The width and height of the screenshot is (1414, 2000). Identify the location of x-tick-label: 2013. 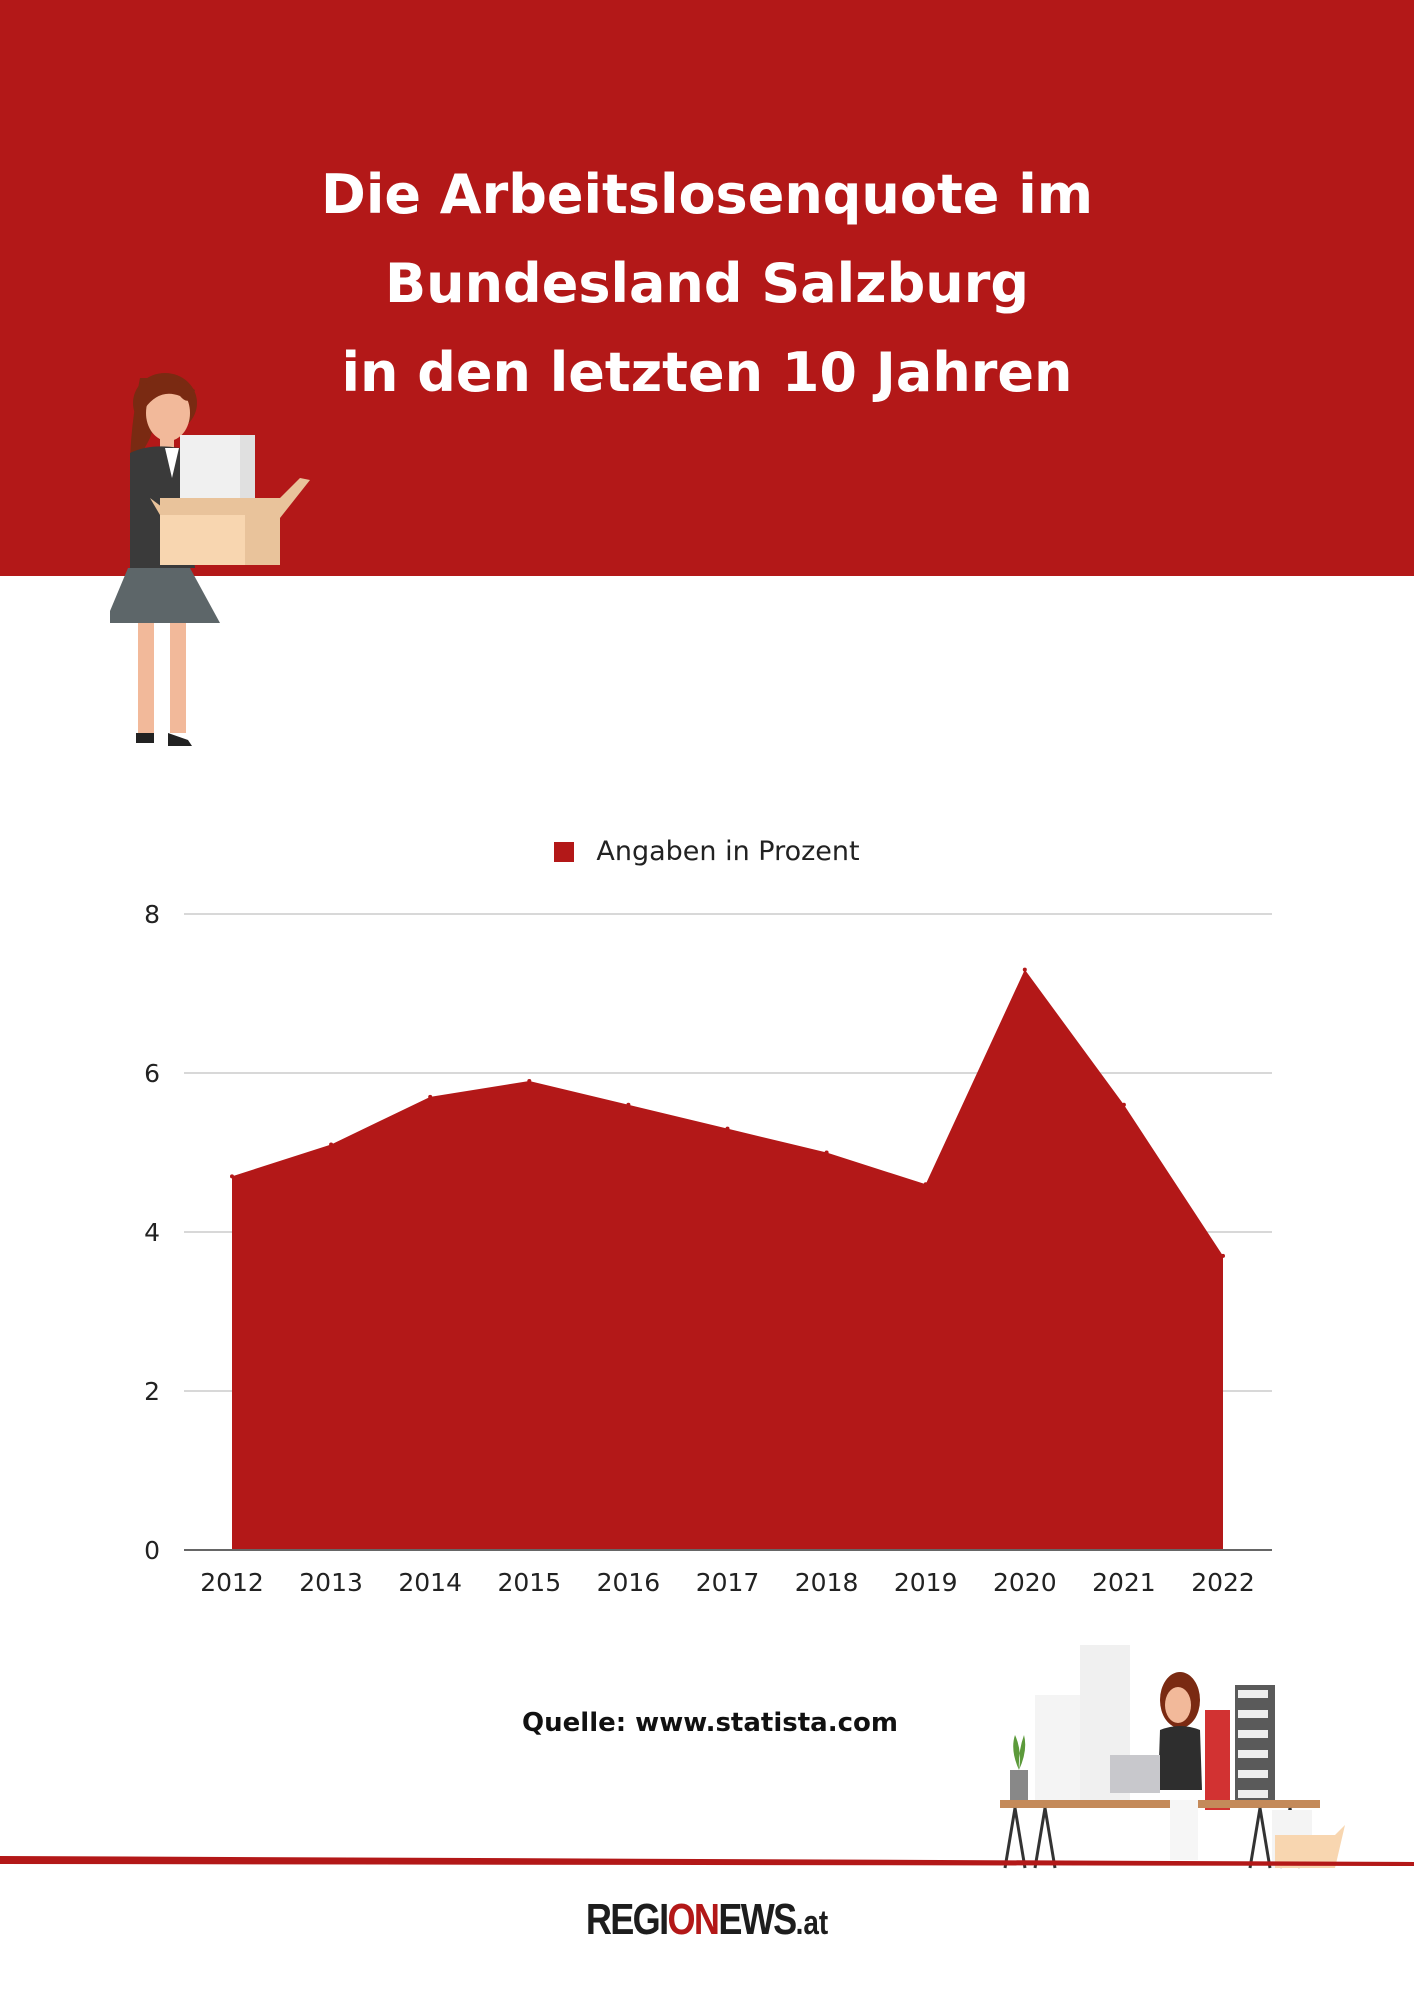
(331, 1582).